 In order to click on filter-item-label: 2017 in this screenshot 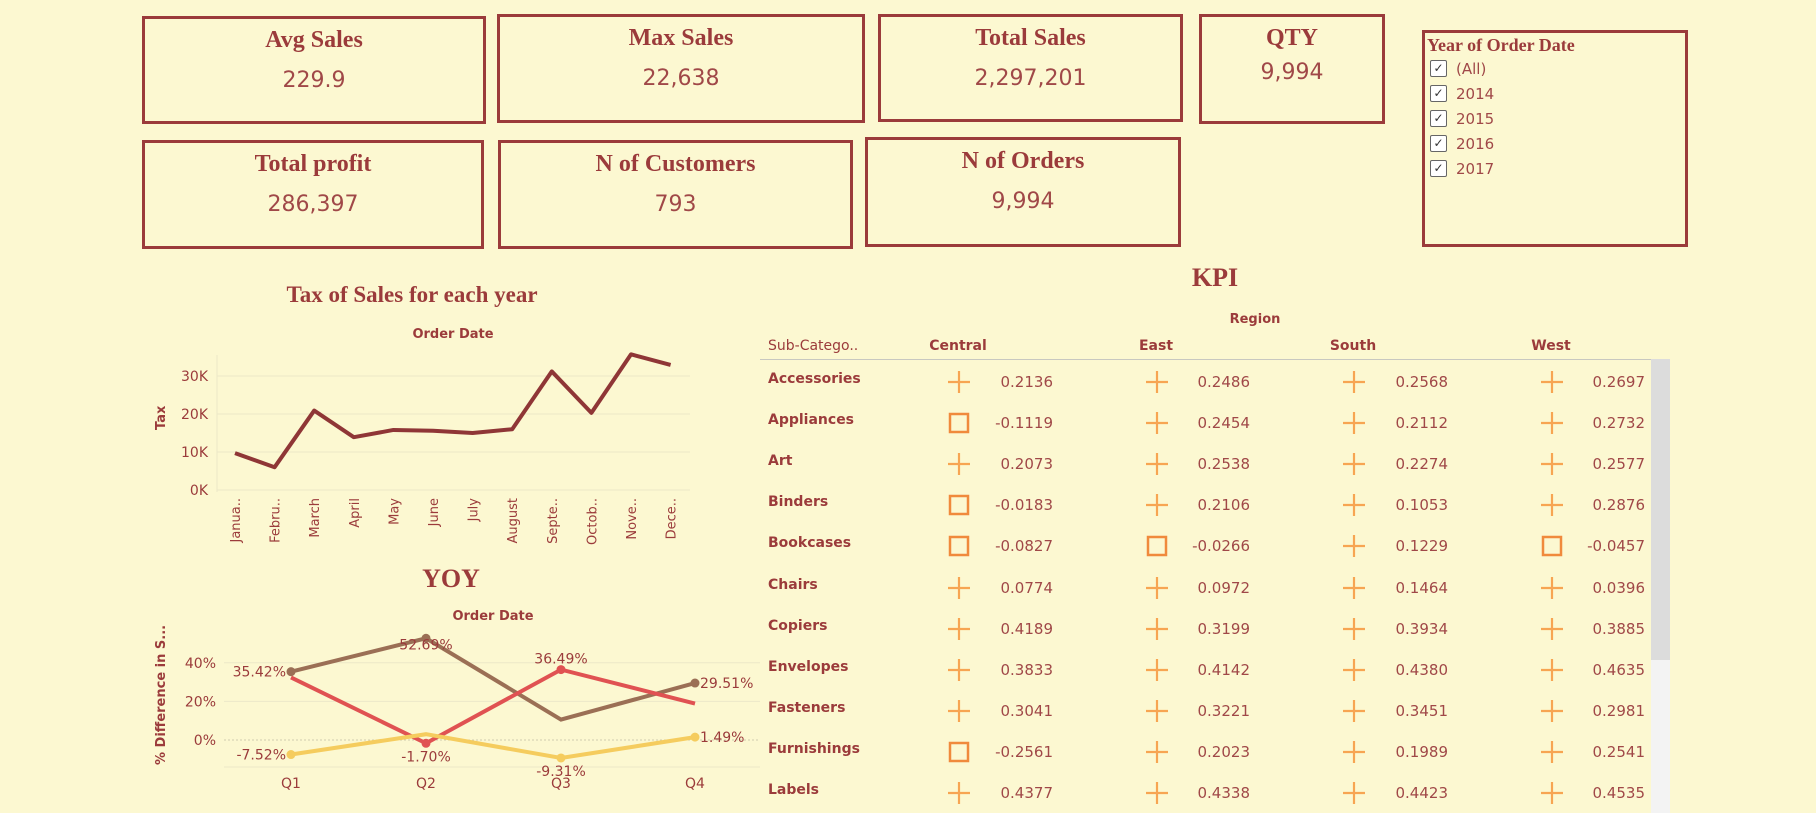, I will do `click(1475, 168)`.